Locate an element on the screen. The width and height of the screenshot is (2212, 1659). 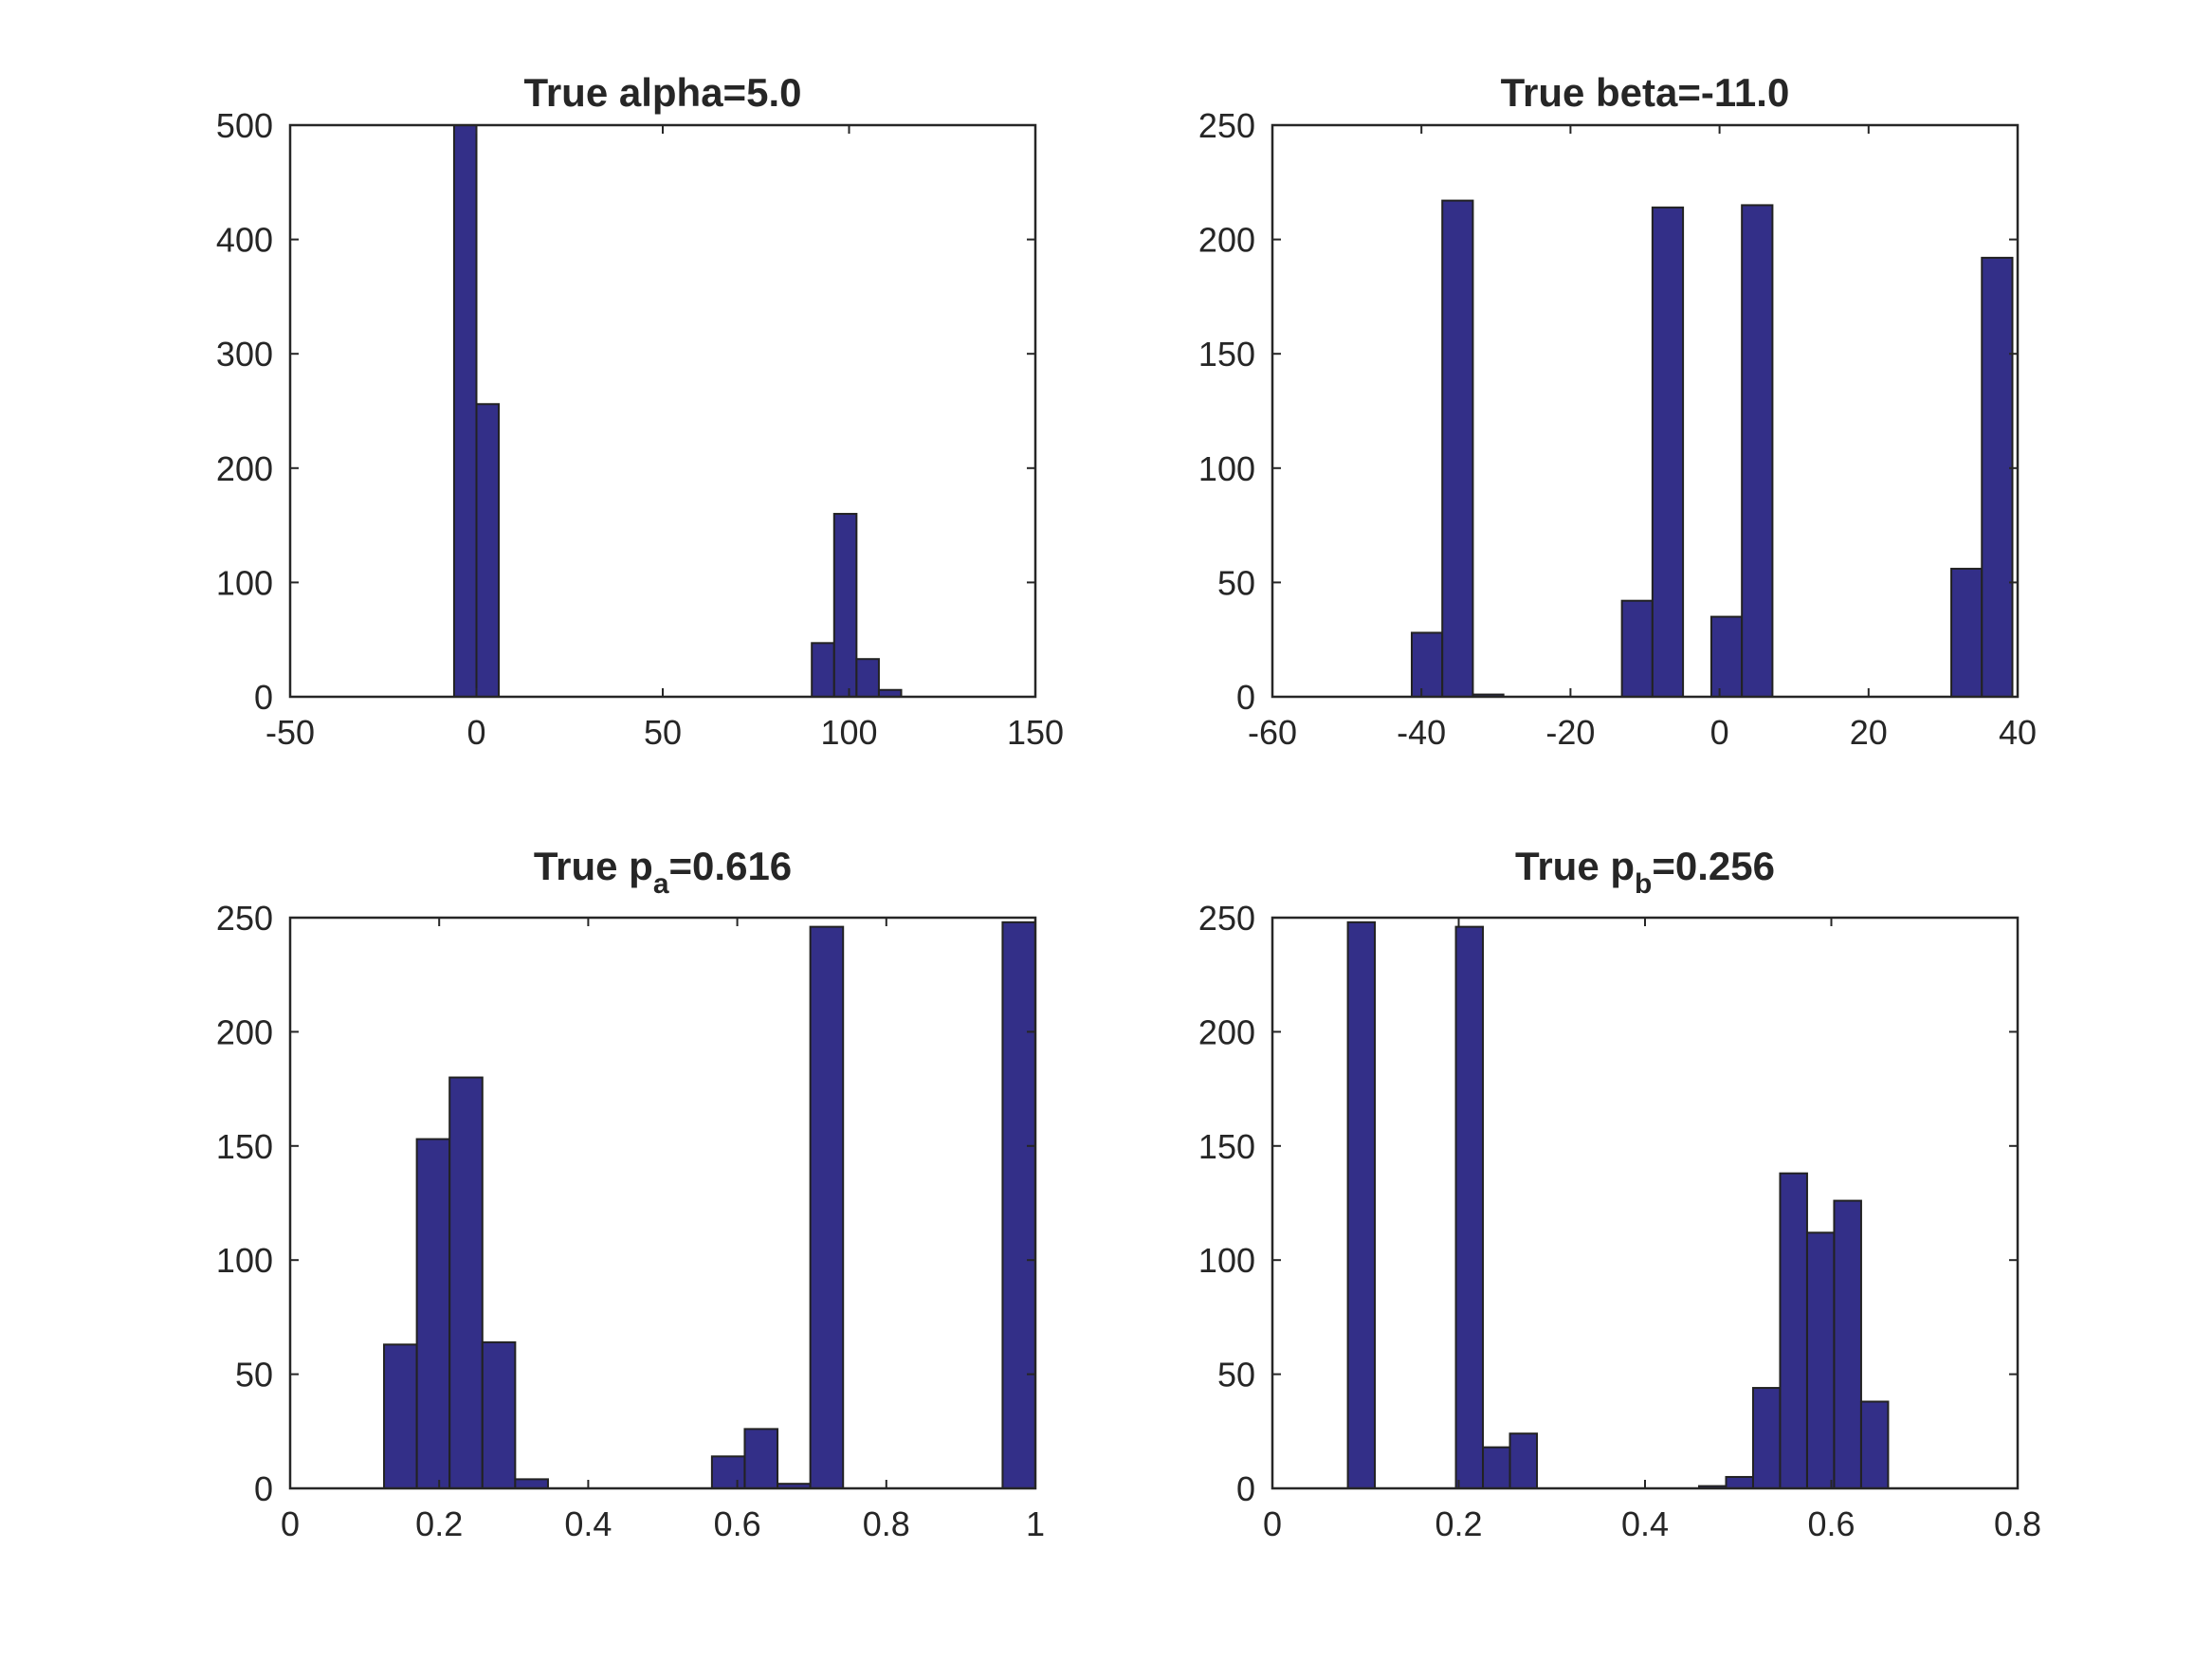
x-tick-label: 1 is located at coordinates (1035, 1523).